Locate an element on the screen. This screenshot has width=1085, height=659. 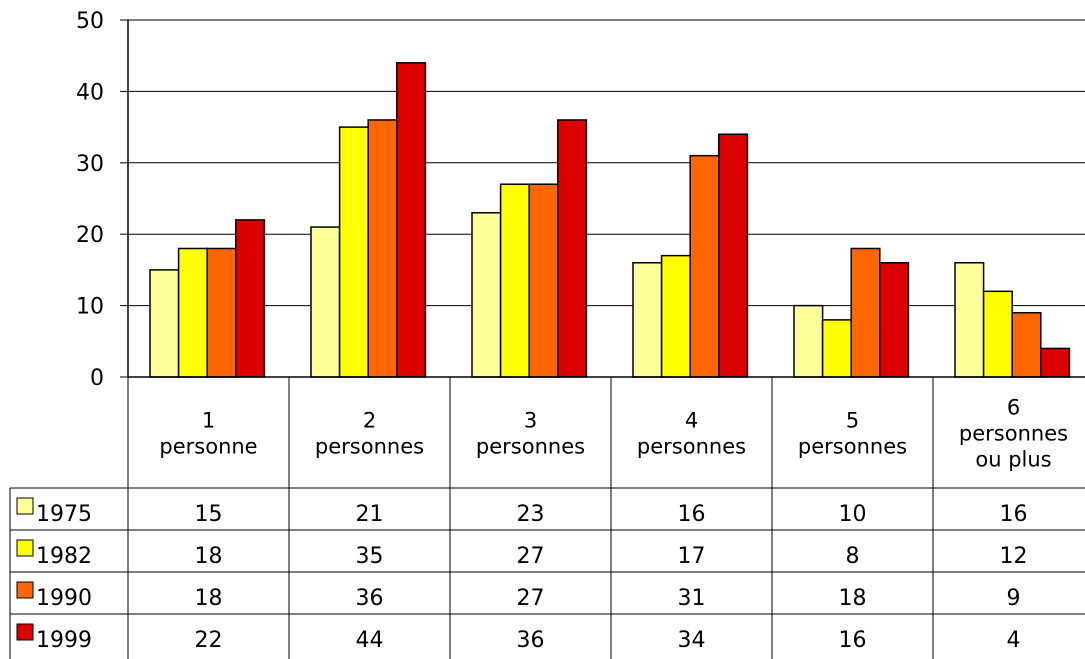
legend-key-1975 is located at coordinates (25, 506).